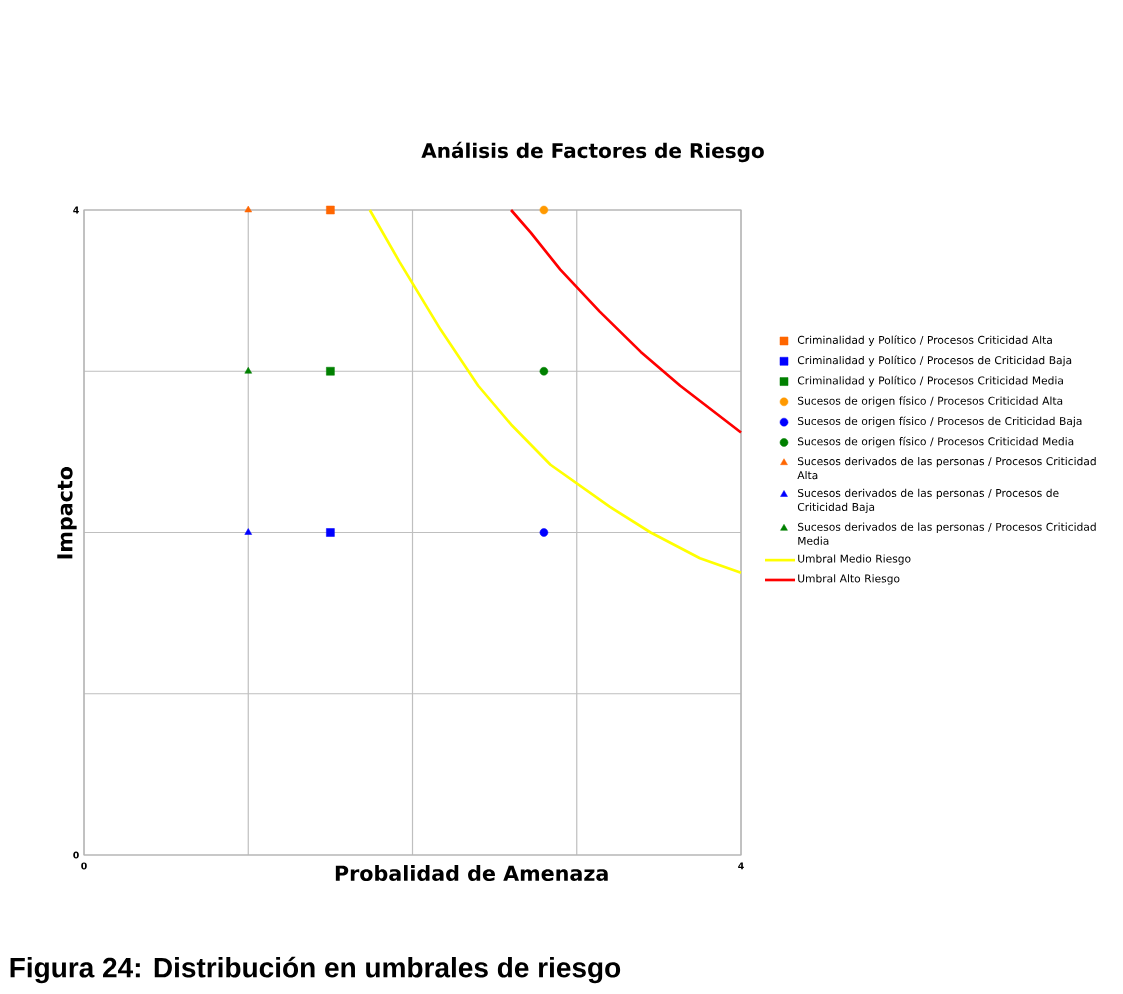  What do you see at coordinates (924, 341) in the screenshot?
I see `legend-label: Criminalidad y Político / Procesos Criticidad Alta` at bounding box center [924, 341].